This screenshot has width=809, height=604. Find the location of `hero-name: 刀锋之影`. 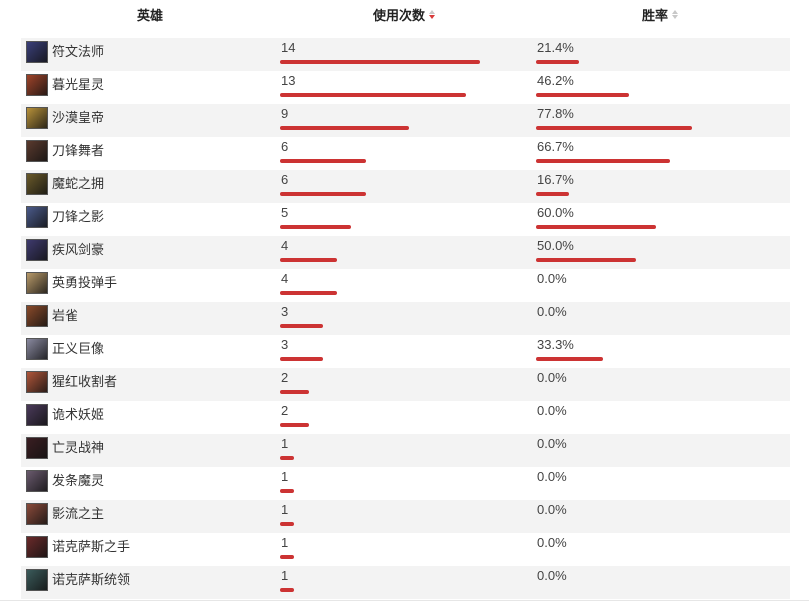

hero-name: 刀锋之影 is located at coordinates (78, 216).